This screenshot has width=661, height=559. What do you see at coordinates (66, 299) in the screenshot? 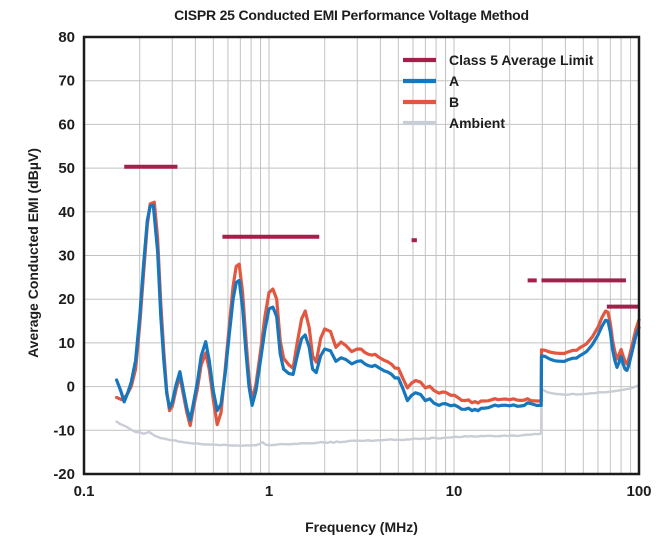
I see `y-tick-label: 20` at bounding box center [66, 299].